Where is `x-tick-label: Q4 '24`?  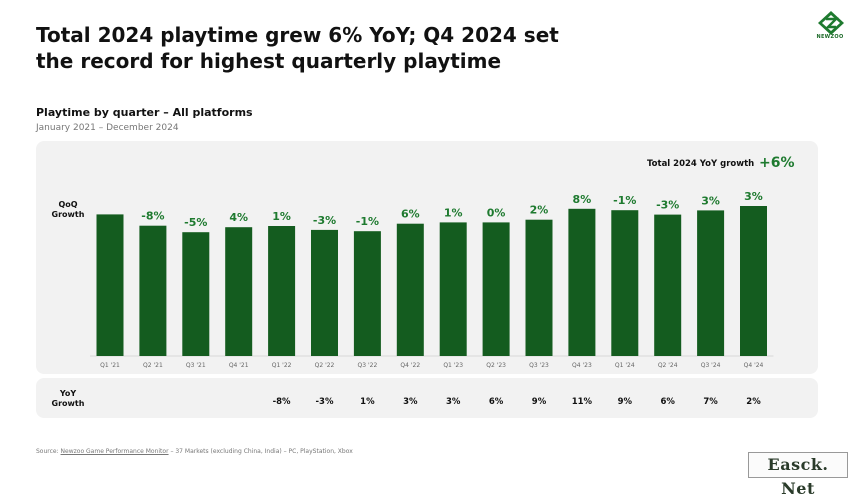 x-tick-label: Q4 '24 is located at coordinates (754, 365).